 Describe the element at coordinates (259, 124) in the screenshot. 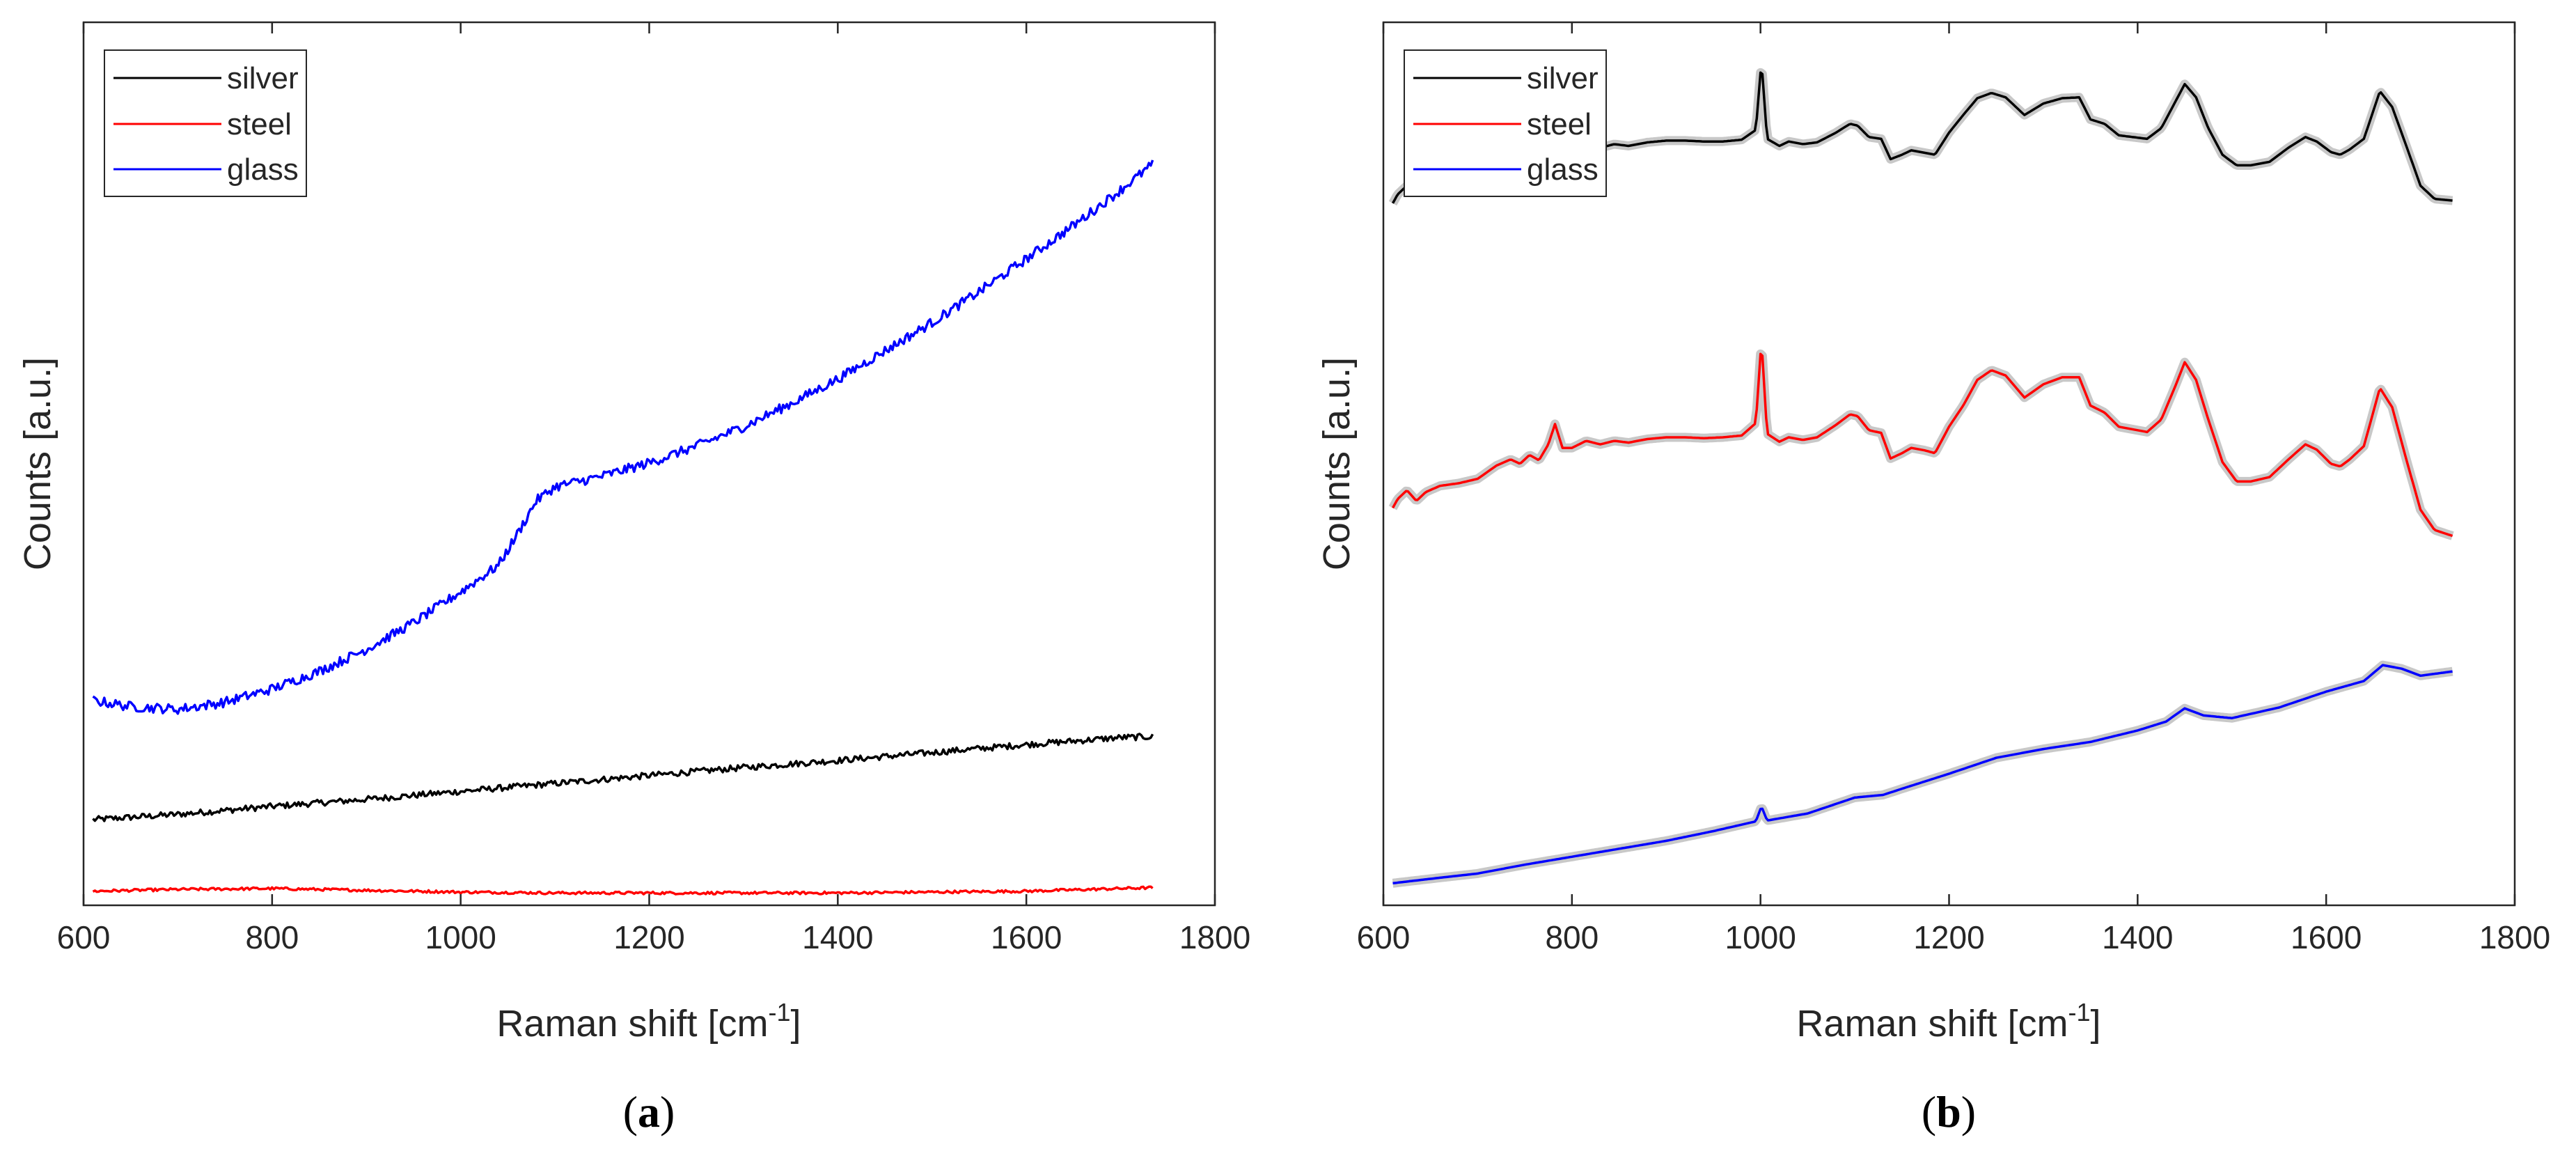

I see `legend-label-steel-a: steel` at that location.